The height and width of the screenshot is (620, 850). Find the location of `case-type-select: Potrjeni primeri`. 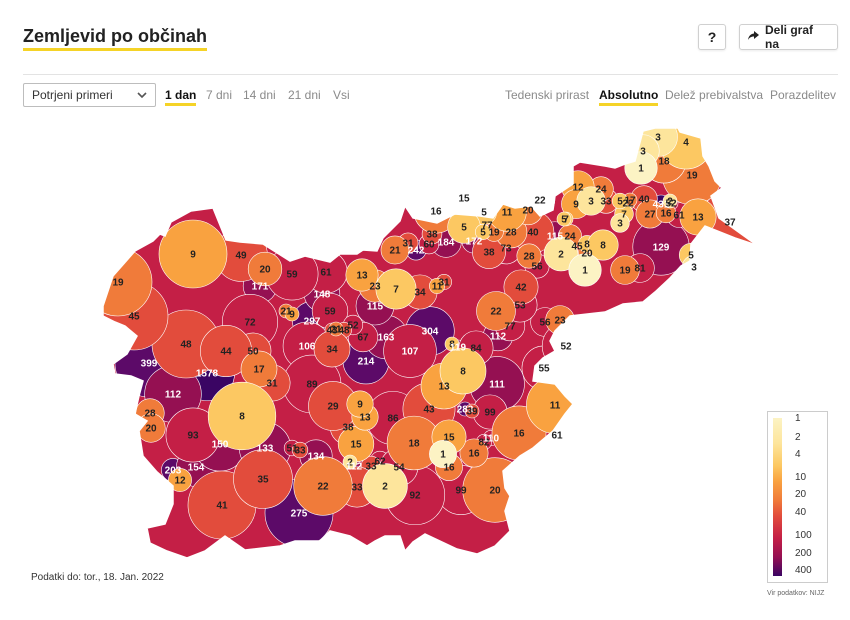

case-type-select: Potrjeni primeri is located at coordinates (89, 95).